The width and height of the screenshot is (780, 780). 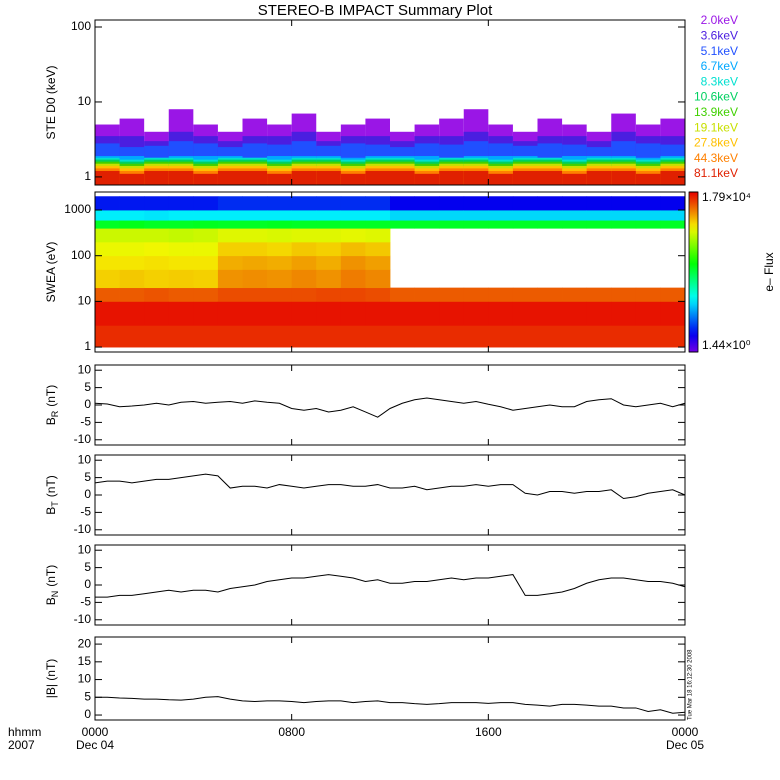 I want to click on y-tick-label: 10, so click(x=85, y=679).